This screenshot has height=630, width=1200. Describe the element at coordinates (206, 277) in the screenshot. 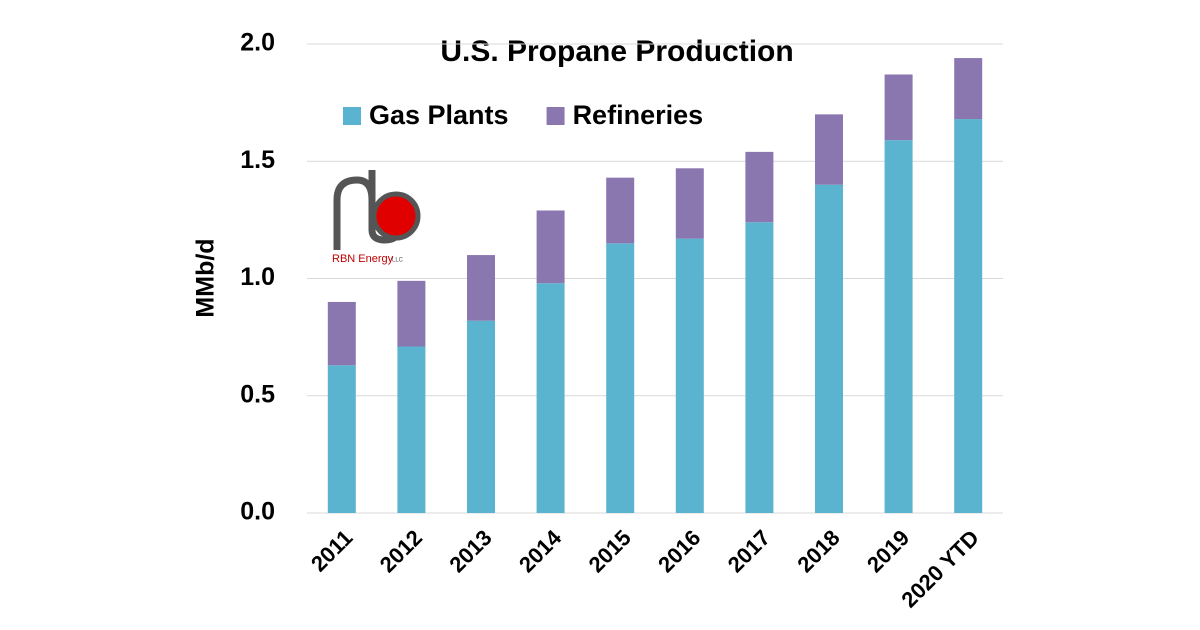

I see `y-axis-label: MMb/d` at that location.